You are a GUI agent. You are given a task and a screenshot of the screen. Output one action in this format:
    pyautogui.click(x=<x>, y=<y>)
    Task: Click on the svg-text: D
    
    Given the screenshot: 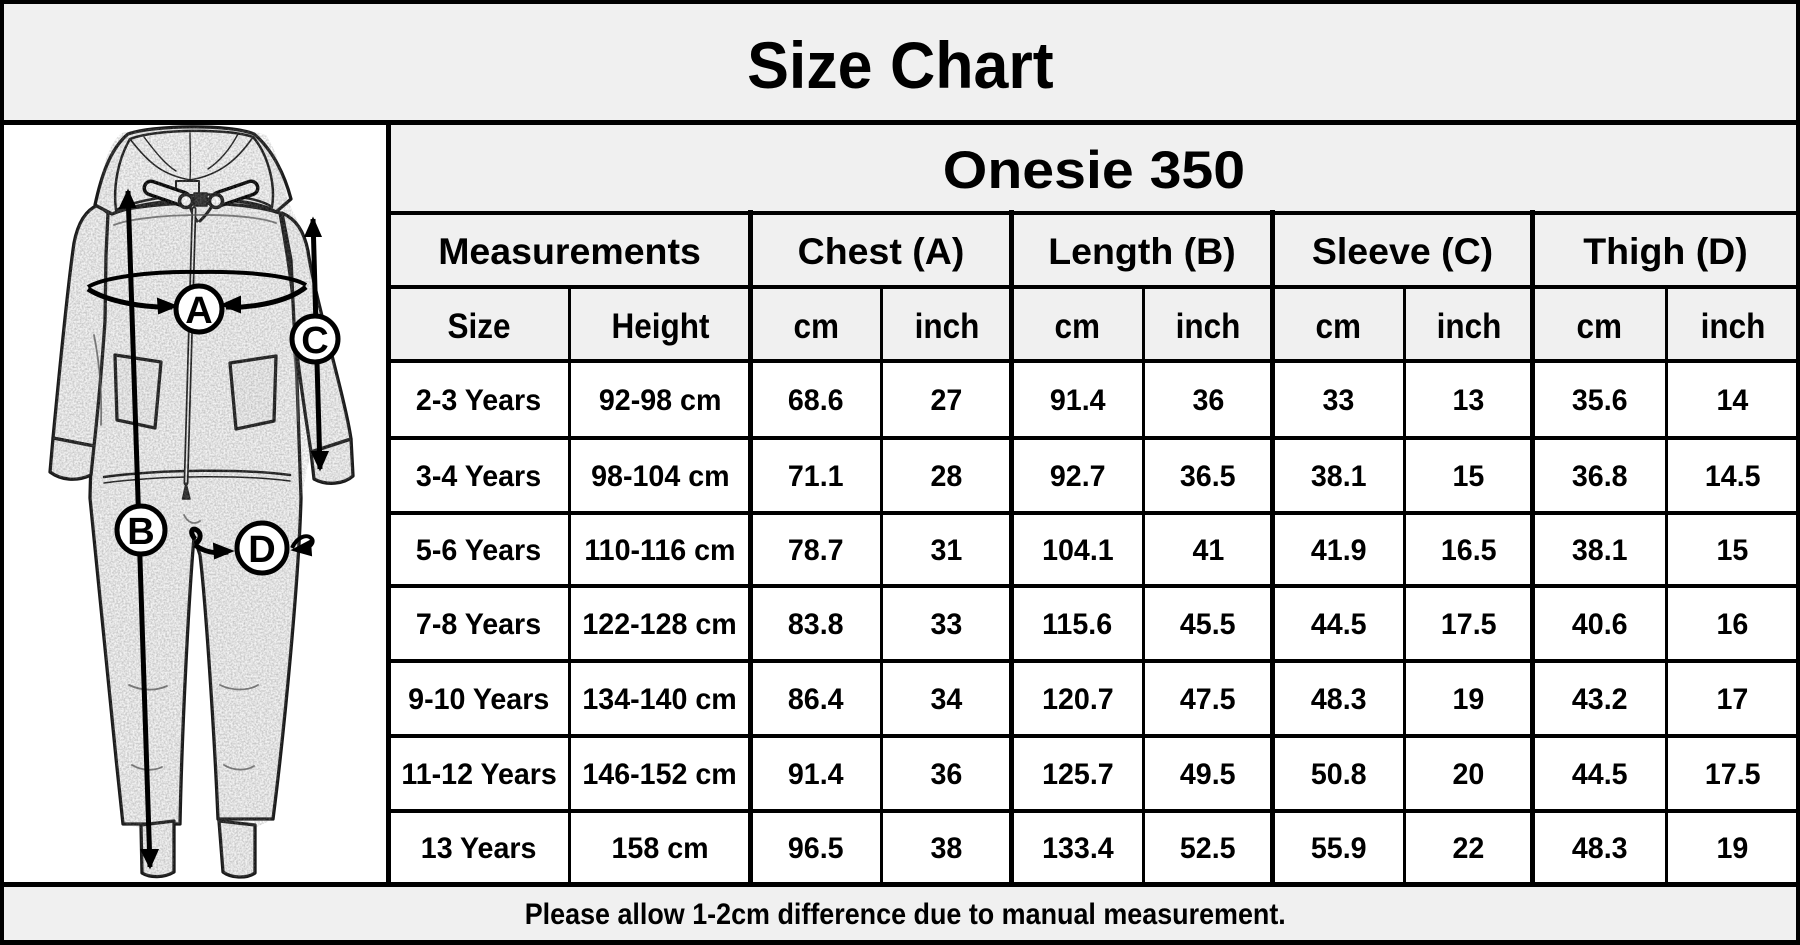 What is the action you would take?
    pyautogui.click(x=261, y=550)
    